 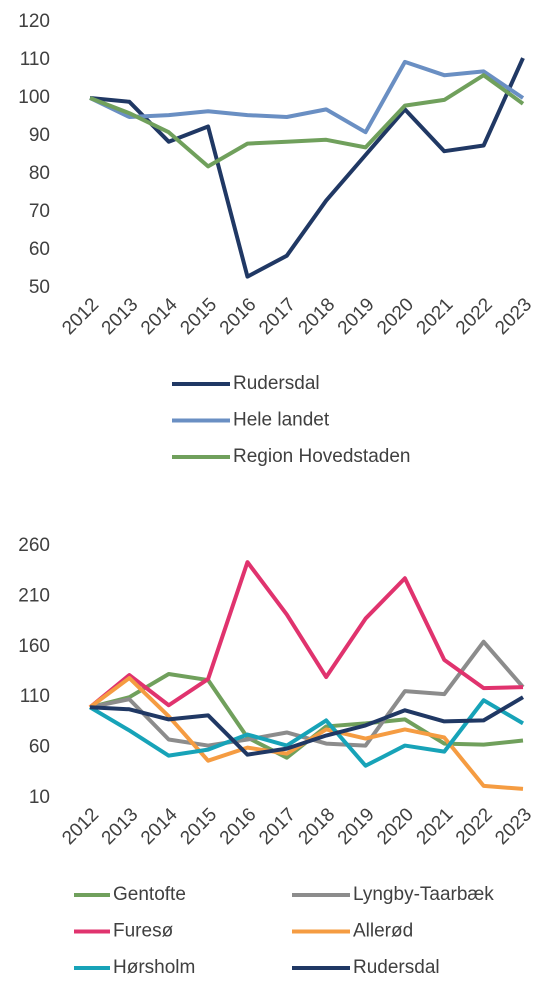 I want to click on y-tick-label: 70, so click(x=39, y=211).